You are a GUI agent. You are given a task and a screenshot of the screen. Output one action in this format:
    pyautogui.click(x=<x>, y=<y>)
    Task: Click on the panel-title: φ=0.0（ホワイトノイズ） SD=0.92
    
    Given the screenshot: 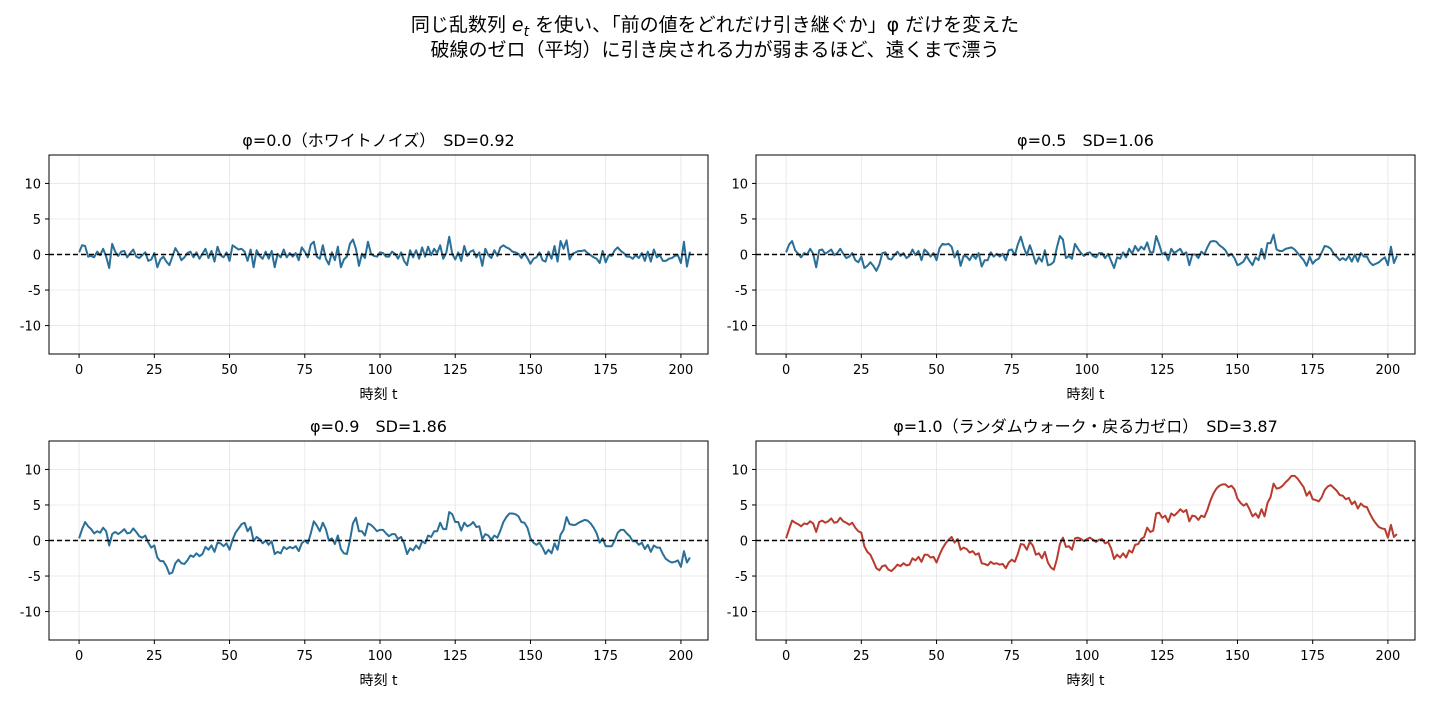 What is the action you would take?
    pyautogui.click(x=378, y=140)
    